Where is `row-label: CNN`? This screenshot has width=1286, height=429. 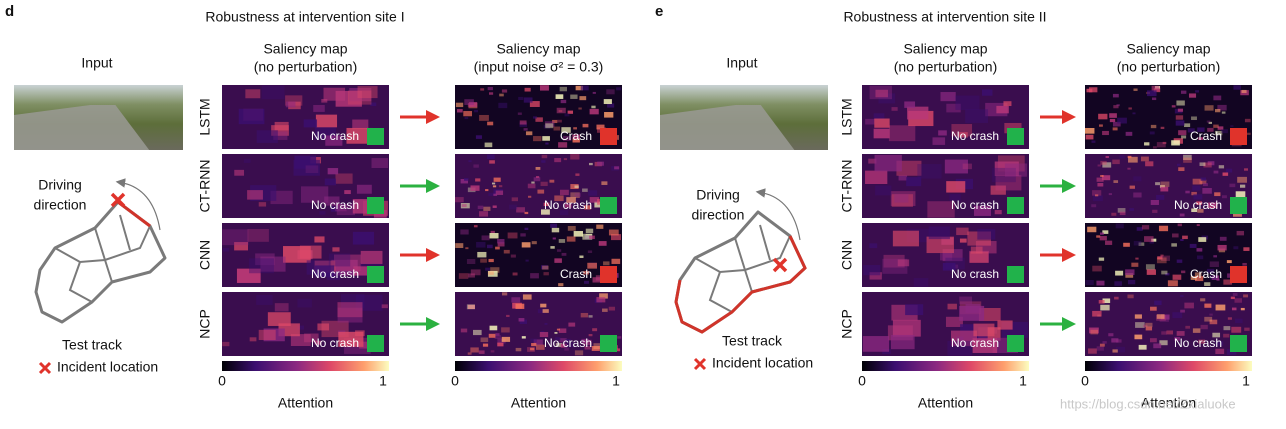
row-label: CNN is located at coordinates (205, 255).